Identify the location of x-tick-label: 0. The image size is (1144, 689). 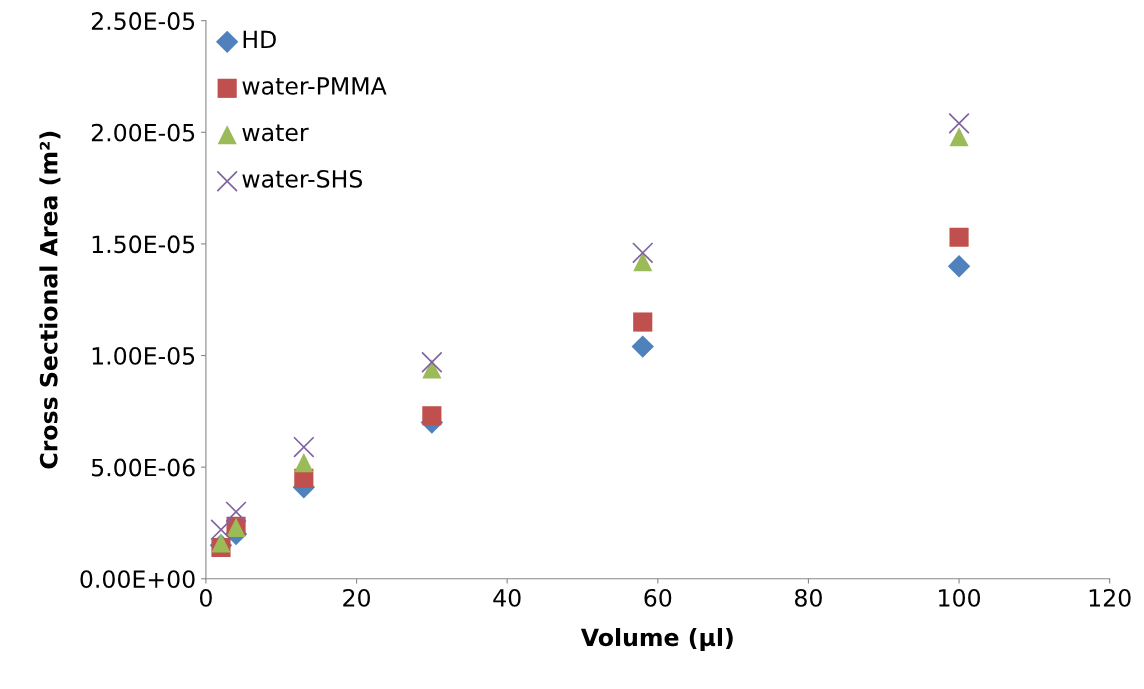
(205, 597).